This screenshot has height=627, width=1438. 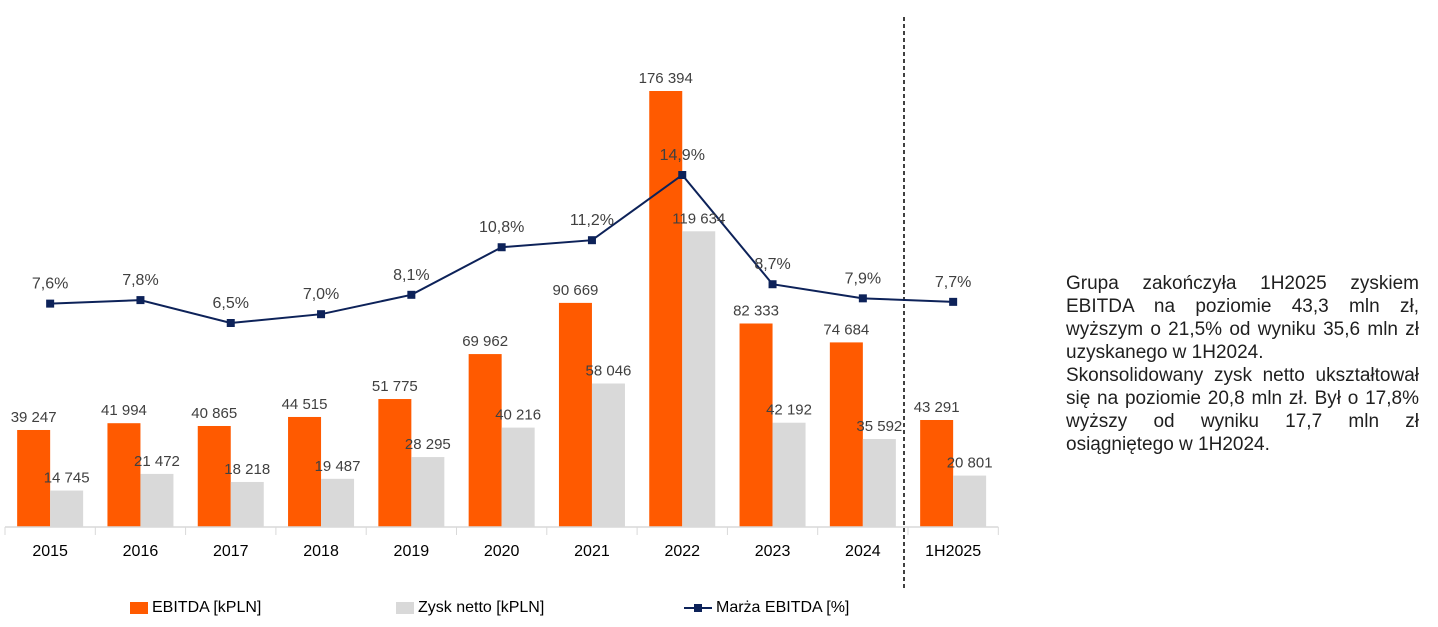 What do you see at coordinates (773, 551) in the screenshot?
I see `x-tick-2023: 2023` at bounding box center [773, 551].